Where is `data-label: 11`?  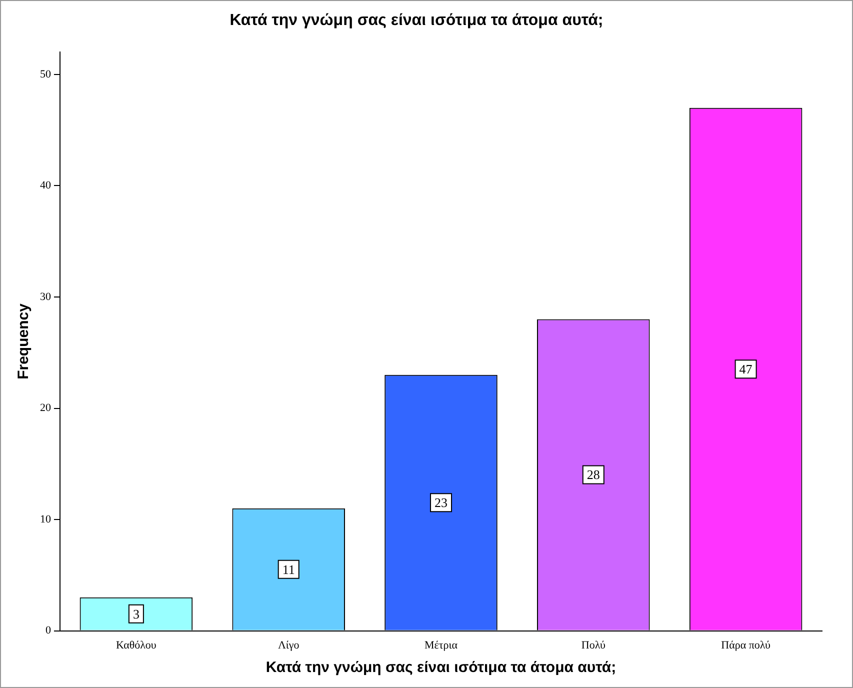 data-label: 11 is located at coordinates (288, 569).